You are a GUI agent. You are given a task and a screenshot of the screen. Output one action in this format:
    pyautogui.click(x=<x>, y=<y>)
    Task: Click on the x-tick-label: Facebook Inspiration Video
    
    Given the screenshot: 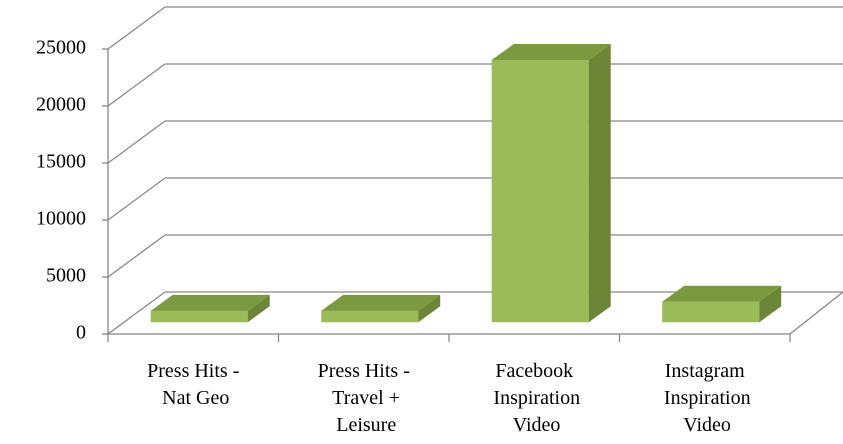 What is the action you would take?
    pyautogui.click(x=534, y=398)
    